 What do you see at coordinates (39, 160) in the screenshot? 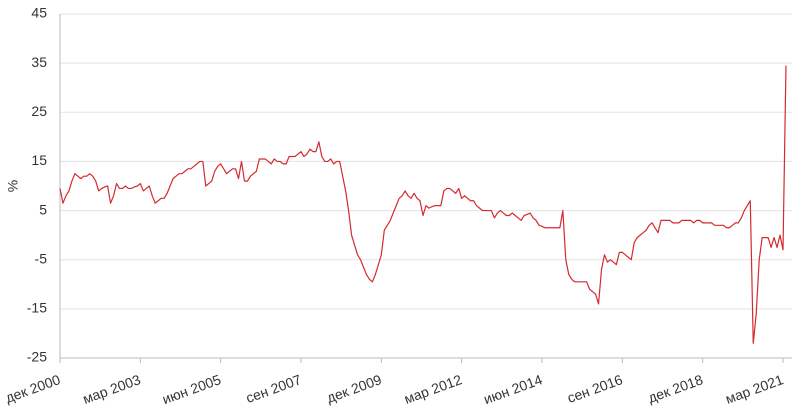
I see `y-tick-label: 15` at bounding box center [39, 160].